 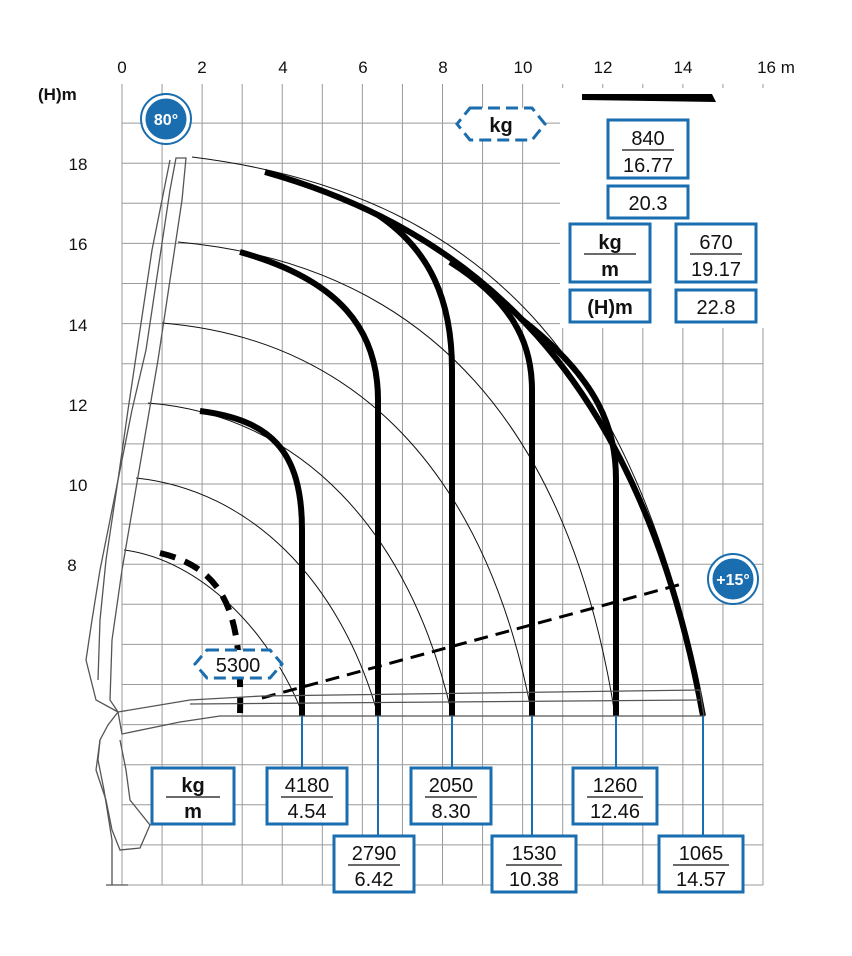 What do you see at coordinates (615, 812) in the screenshot?
I see `svg-text: 12.46` at bounding box center [615, 812].